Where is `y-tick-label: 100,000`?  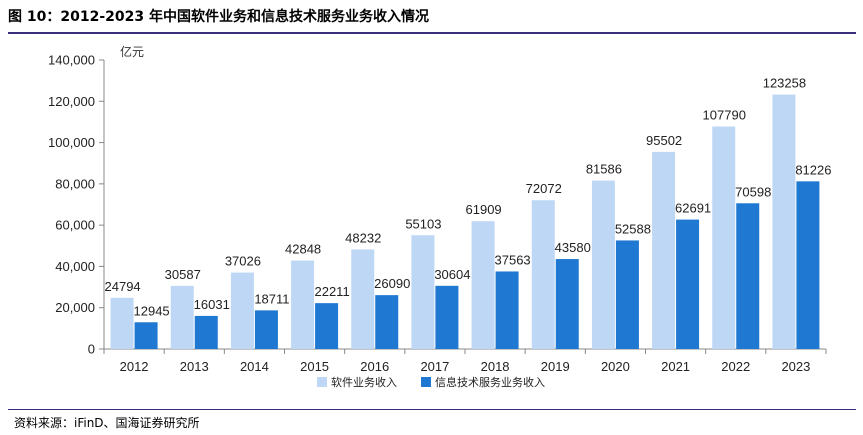
y-tick-label: 100,000 is located at coordinates (71, 142).